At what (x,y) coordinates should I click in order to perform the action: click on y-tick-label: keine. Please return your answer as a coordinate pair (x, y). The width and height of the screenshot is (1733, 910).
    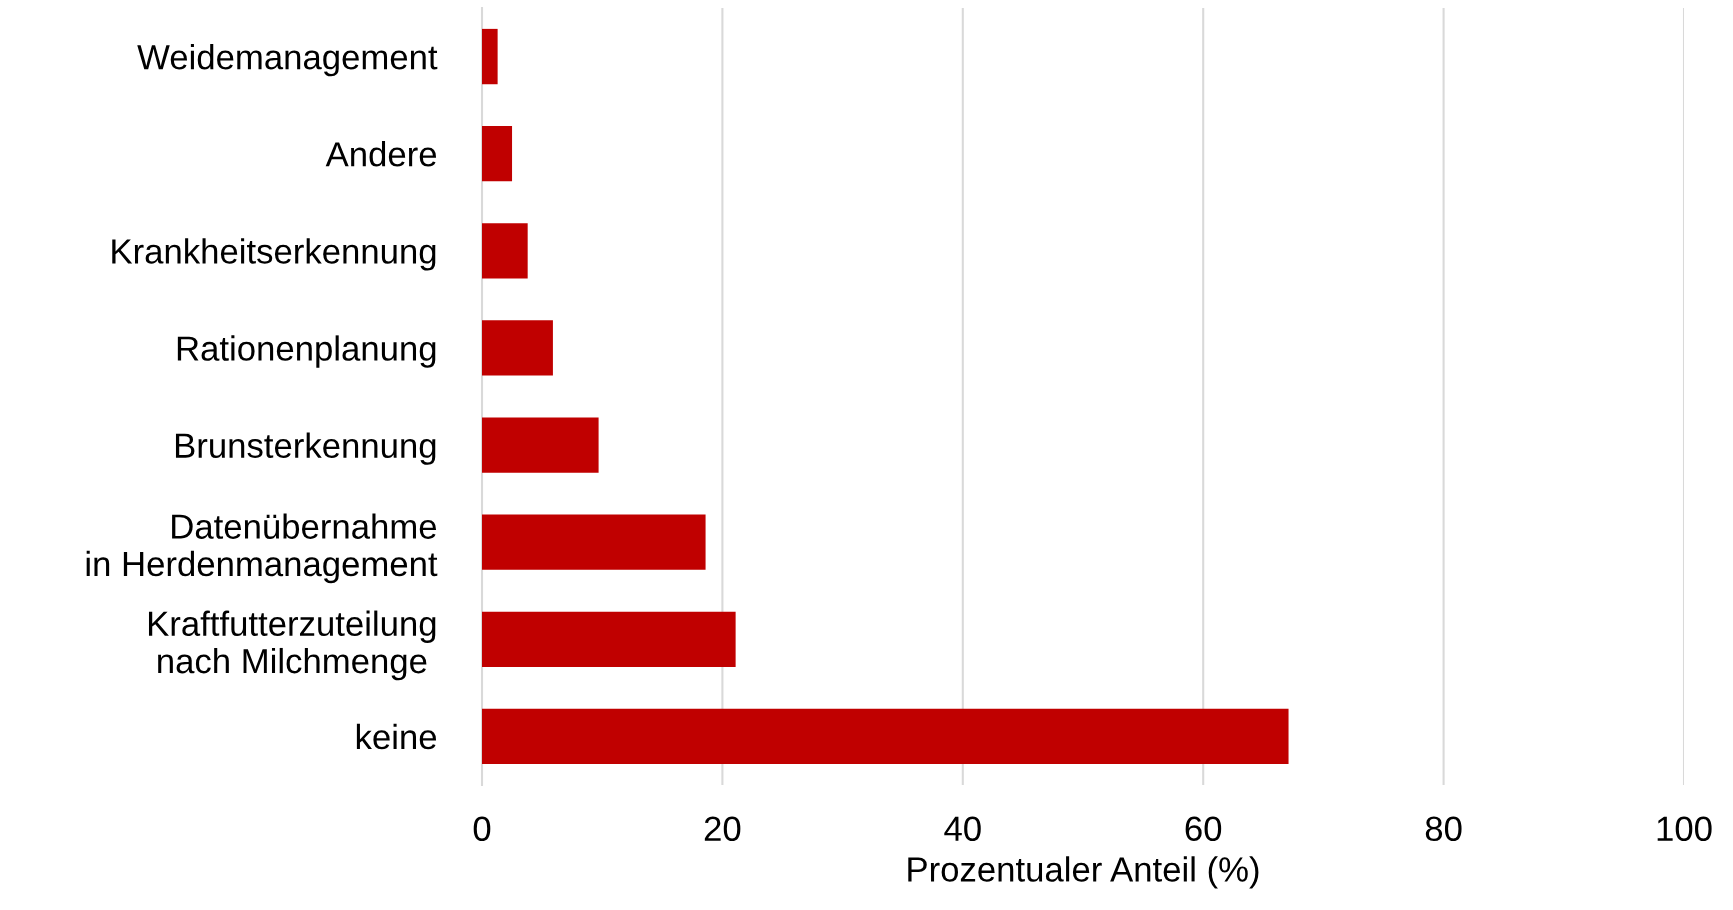
    Looking at the image, I should click on (396, 736).